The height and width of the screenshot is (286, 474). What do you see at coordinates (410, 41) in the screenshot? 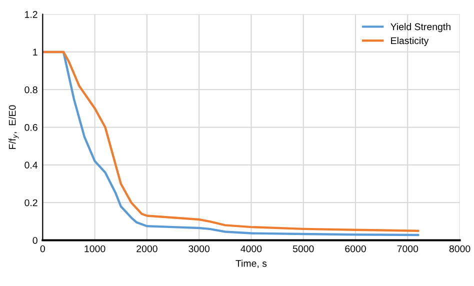
I see `legend-label: Elasticity` at bounding box center [410, 41].